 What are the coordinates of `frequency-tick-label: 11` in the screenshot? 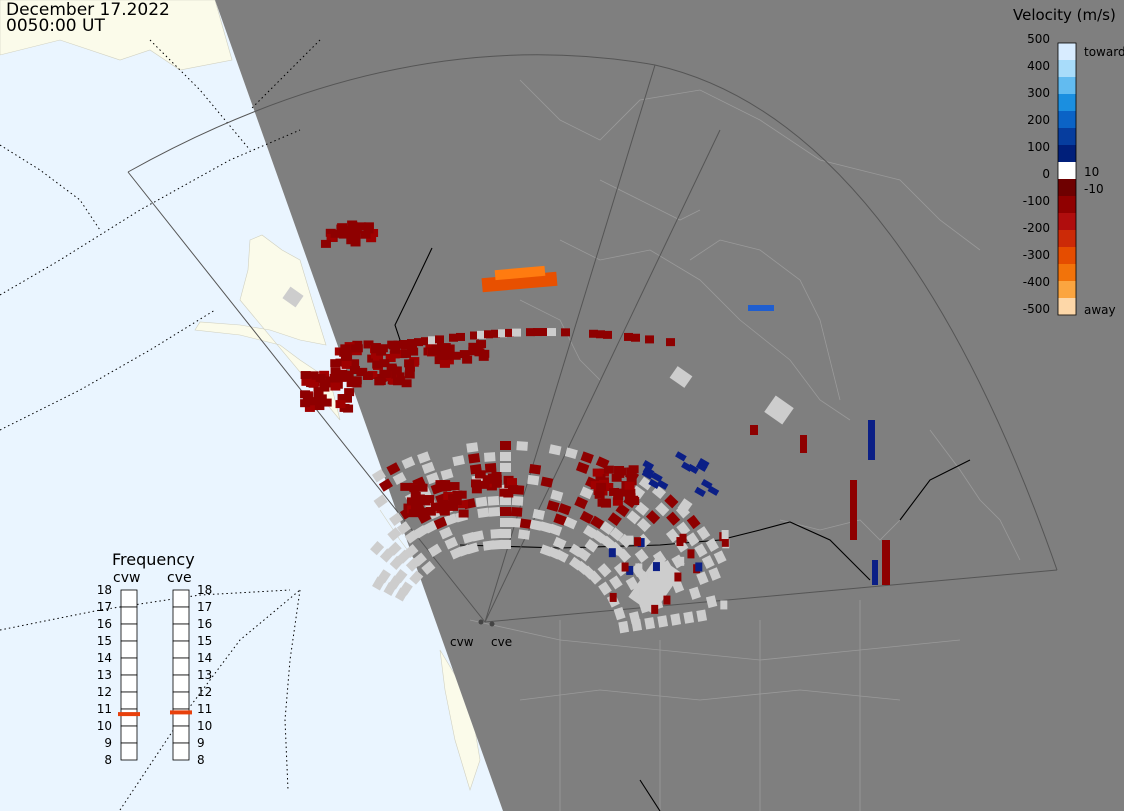 It's located at (205, 709).